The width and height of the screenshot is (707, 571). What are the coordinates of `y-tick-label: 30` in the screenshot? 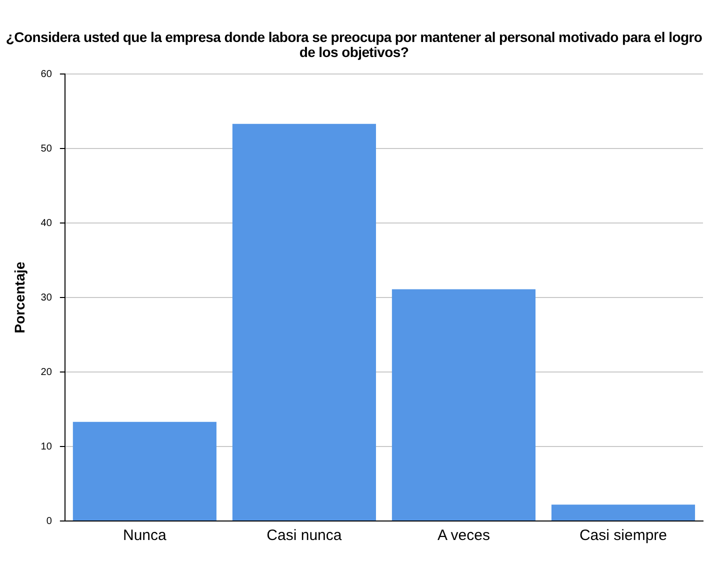 It's located at (46, 298).